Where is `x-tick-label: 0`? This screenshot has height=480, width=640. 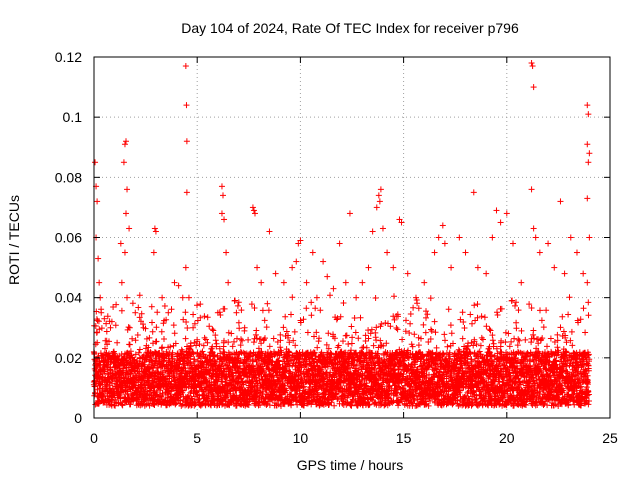 x-tick-label: 0 is located at coordinates (94, 438).